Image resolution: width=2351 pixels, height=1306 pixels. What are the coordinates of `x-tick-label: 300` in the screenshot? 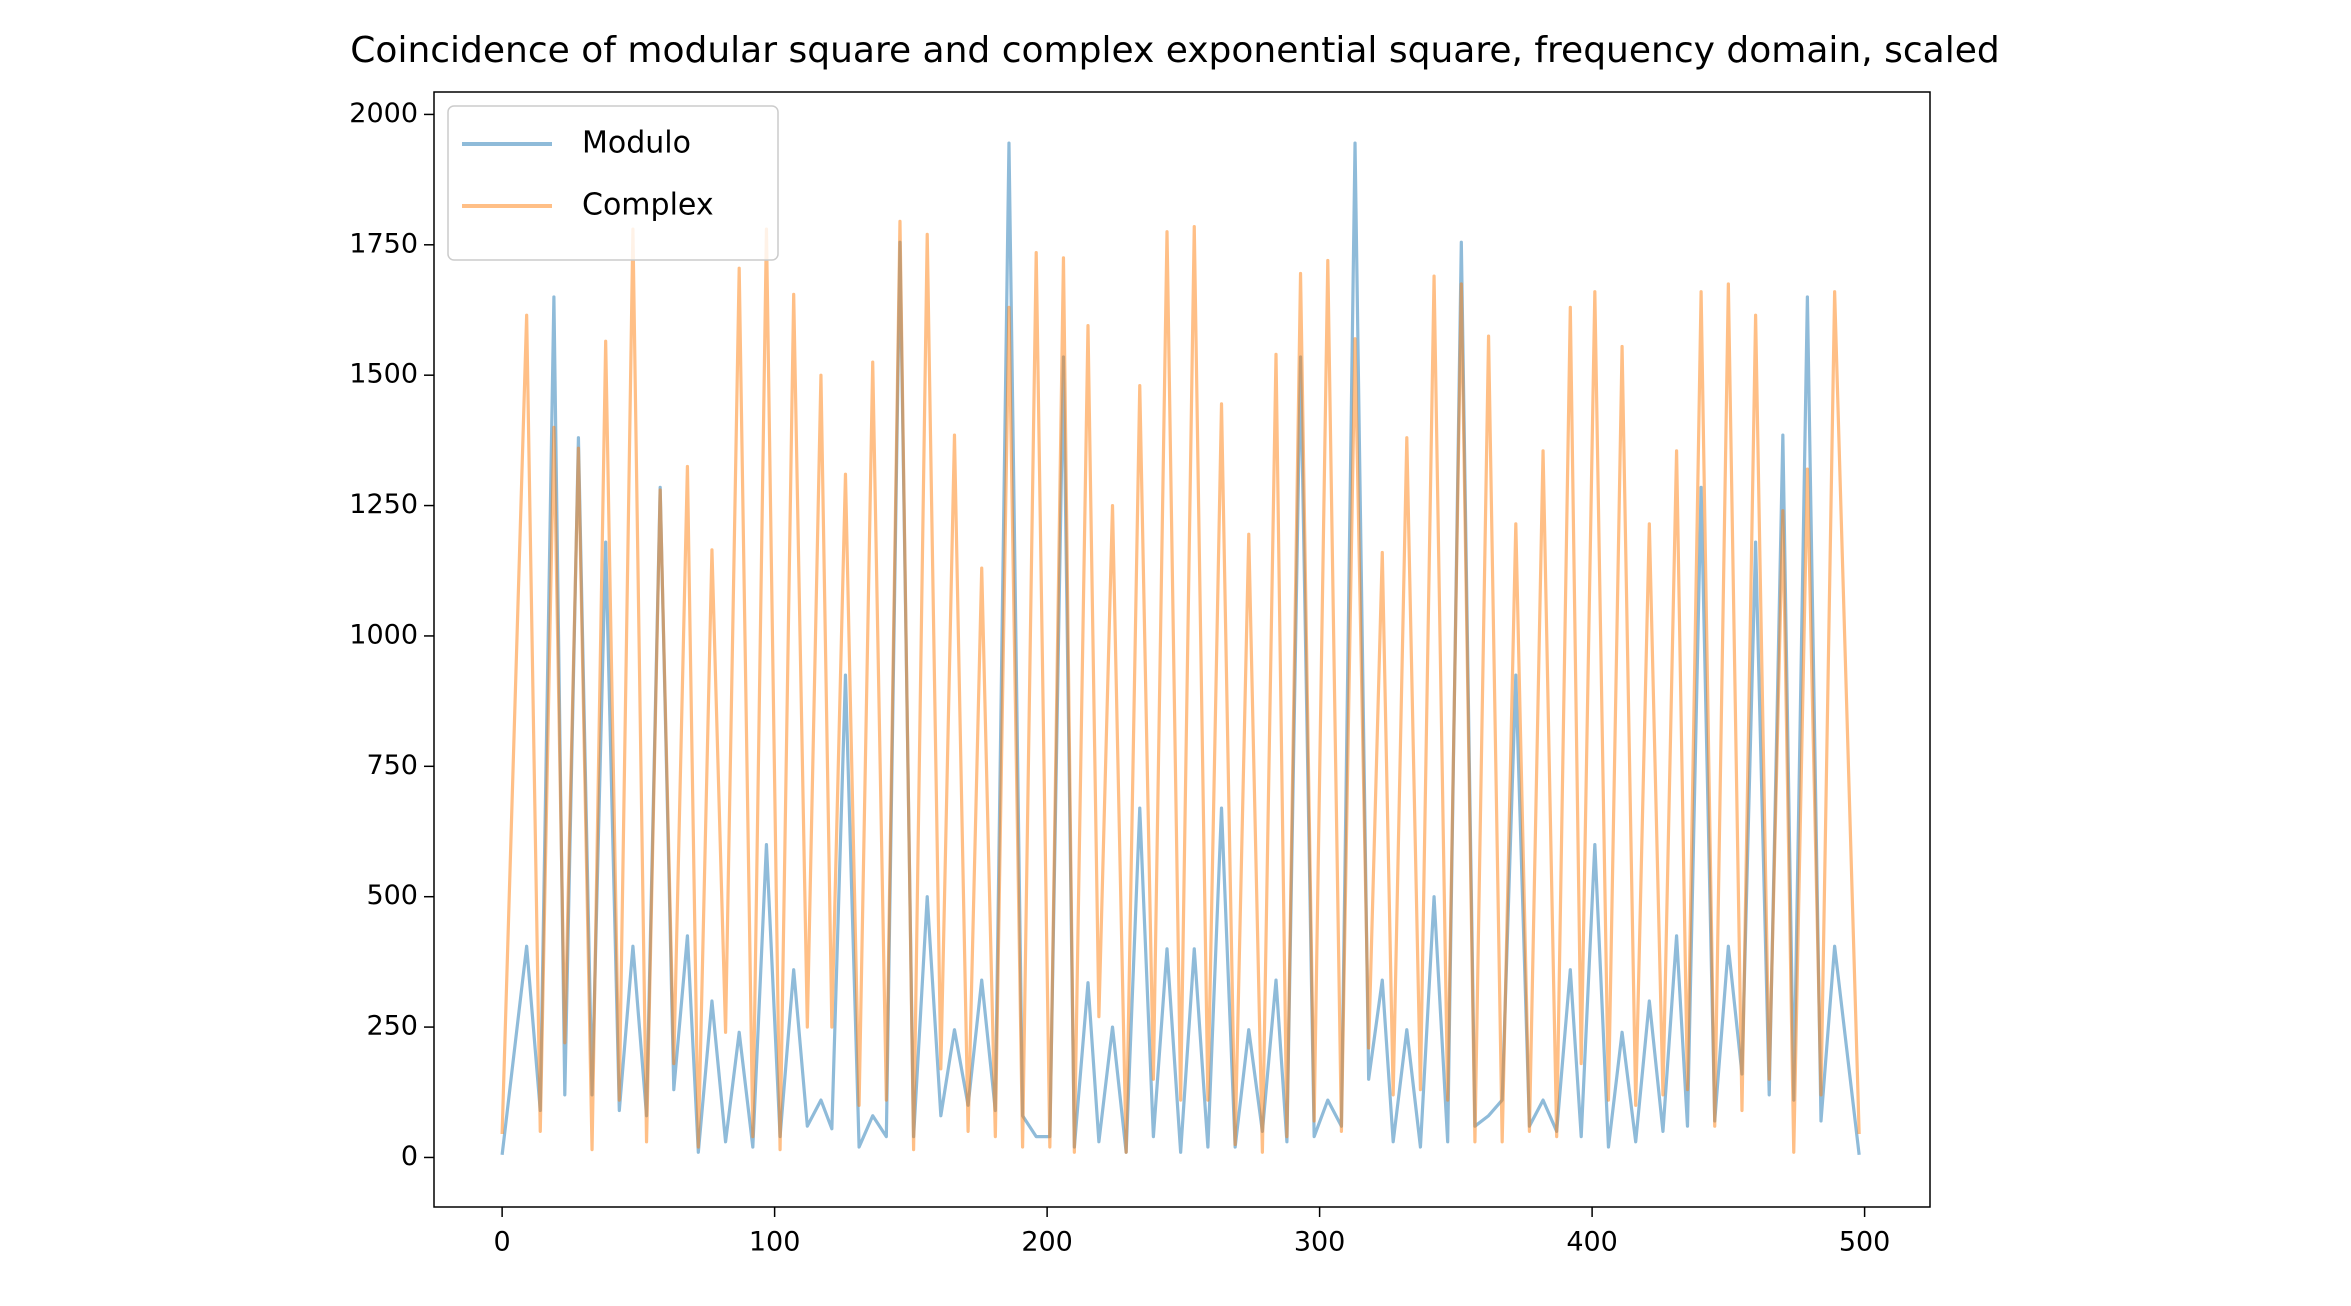 It's located at (1320, 1242).